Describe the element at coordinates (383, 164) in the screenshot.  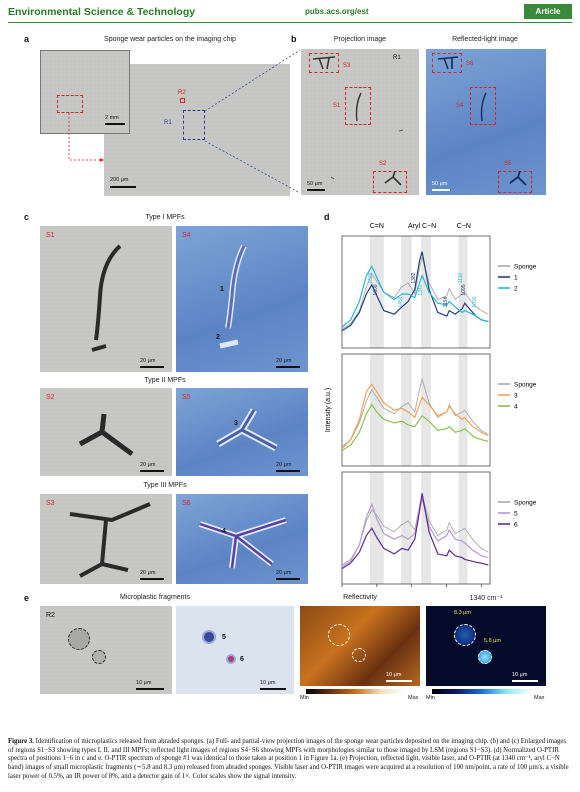
I see `region-s2-label: S2` at that location.